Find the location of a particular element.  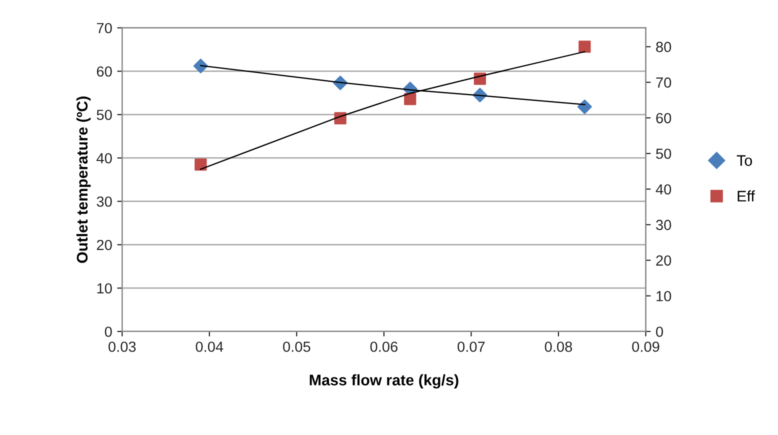

x-tick-label: 0.05 is located at coordinates (296, 347).